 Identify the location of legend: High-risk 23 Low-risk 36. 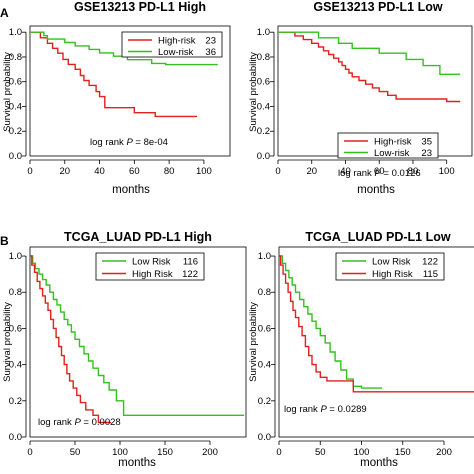
(172, 44).